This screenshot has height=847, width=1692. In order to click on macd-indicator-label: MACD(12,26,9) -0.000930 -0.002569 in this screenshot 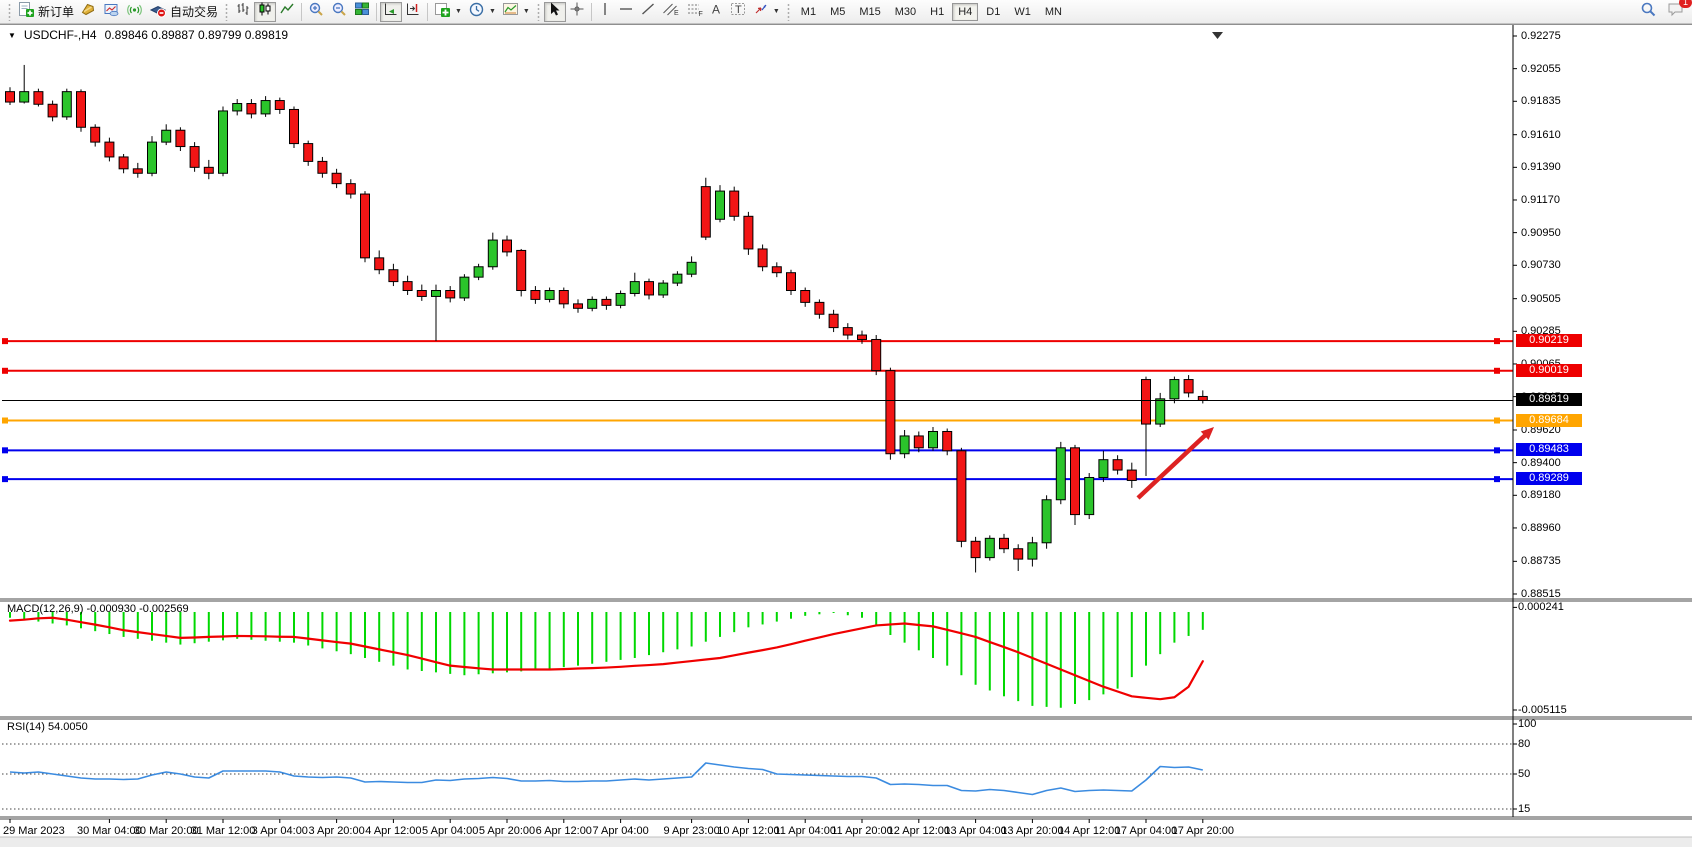, I will do `click(98, 609)`.